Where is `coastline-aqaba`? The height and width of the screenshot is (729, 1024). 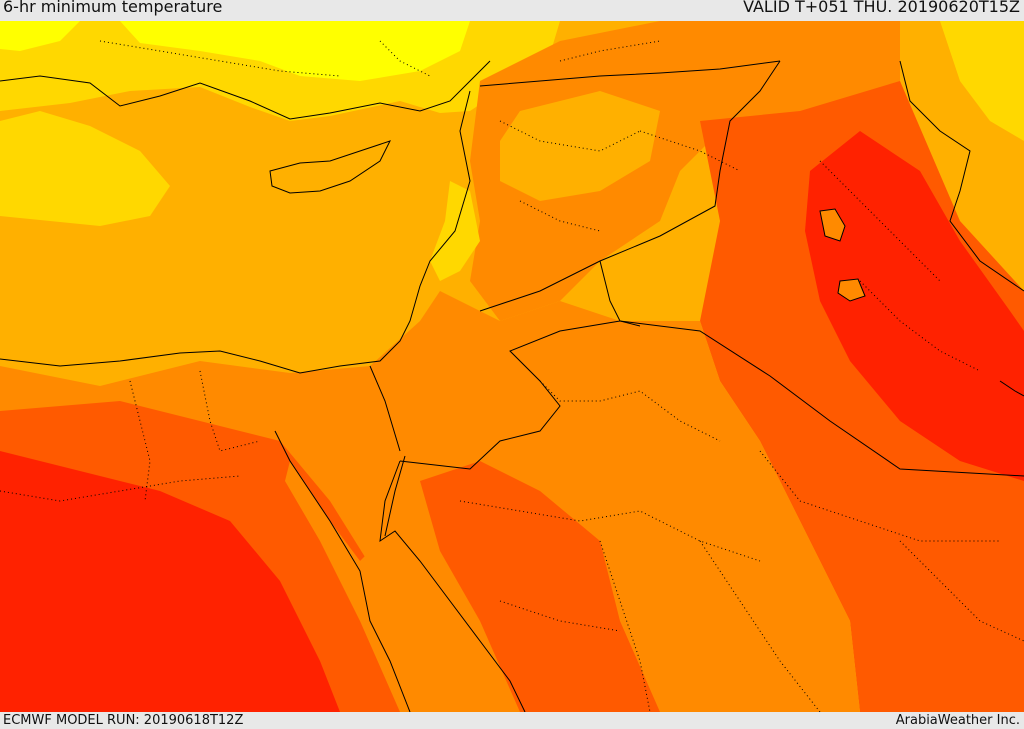
coastline-aqaba is located at coordinates (395, 496).